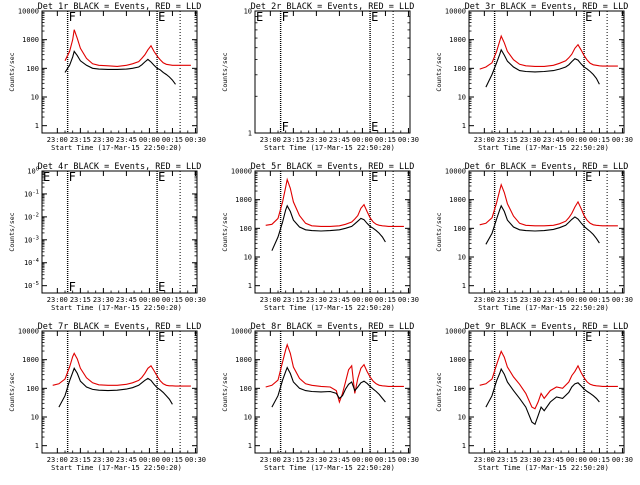 This screenshot has width=640, height=485. Describe the element at coordinates (31, 239) in the screenshot. I see `y-tick-label: 10-3` at that location.